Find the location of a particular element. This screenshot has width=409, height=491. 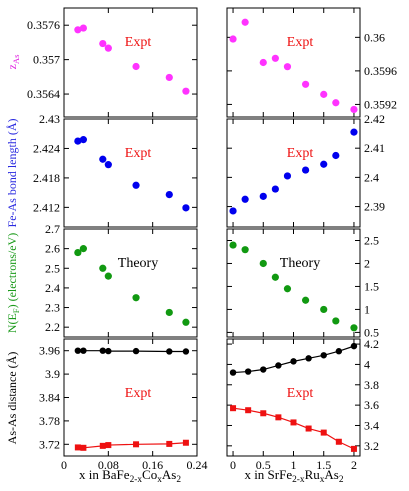

y-axis-label-row0: zAs is located at coordinates (13, 62).